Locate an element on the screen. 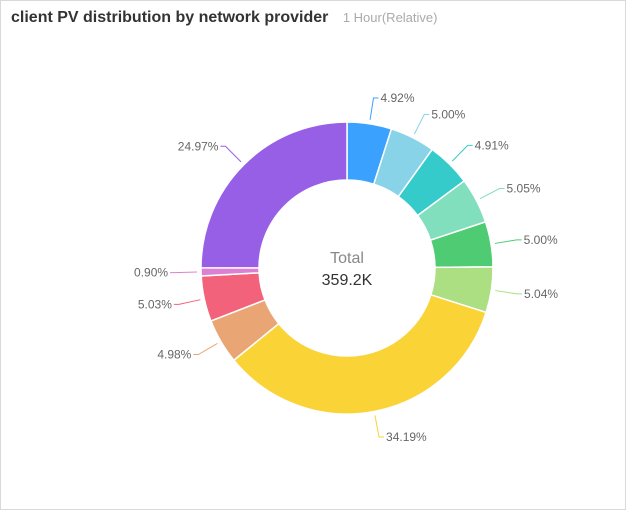 The width and height of the screenshot is (626, 510). slice-label: 4.92% is located at coordinates (397, 98).